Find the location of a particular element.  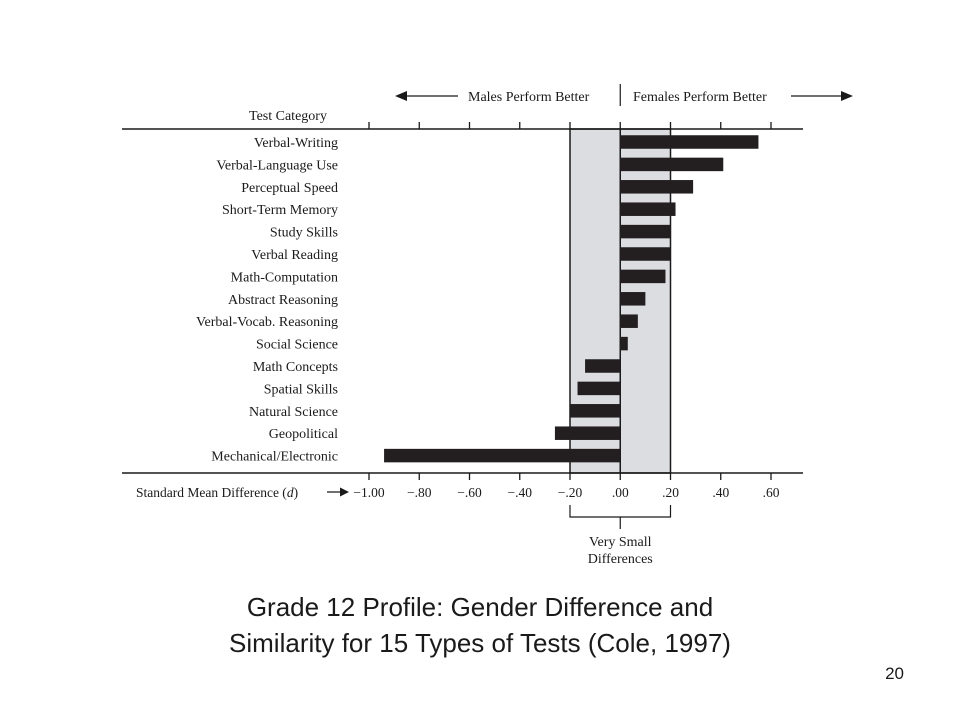

slide-number: 20 is located at coordinates (894, 673).